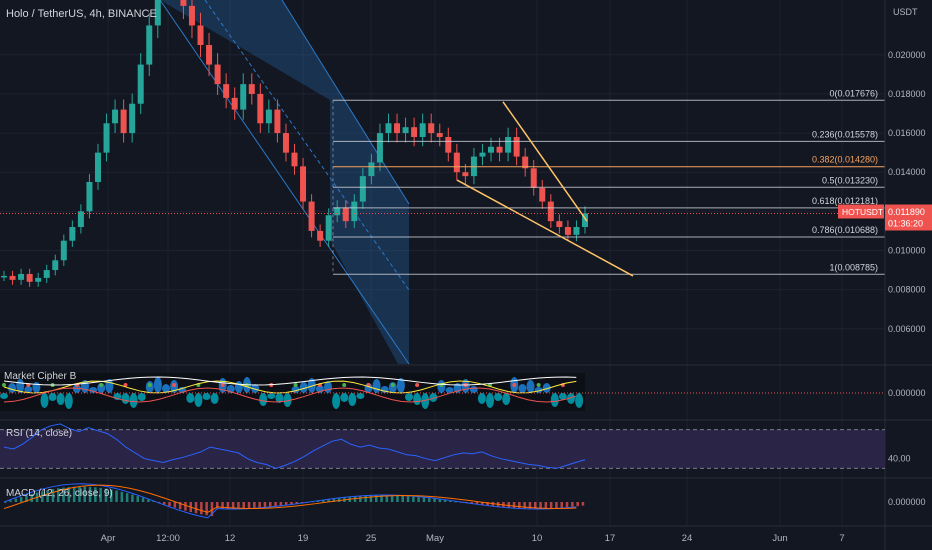 The image size is (932, 550). What do you see at coordinates (853, 267) in the screenshot?
I see `fib-level-label: 1(0.008785)` at bounding box center [853, 267].